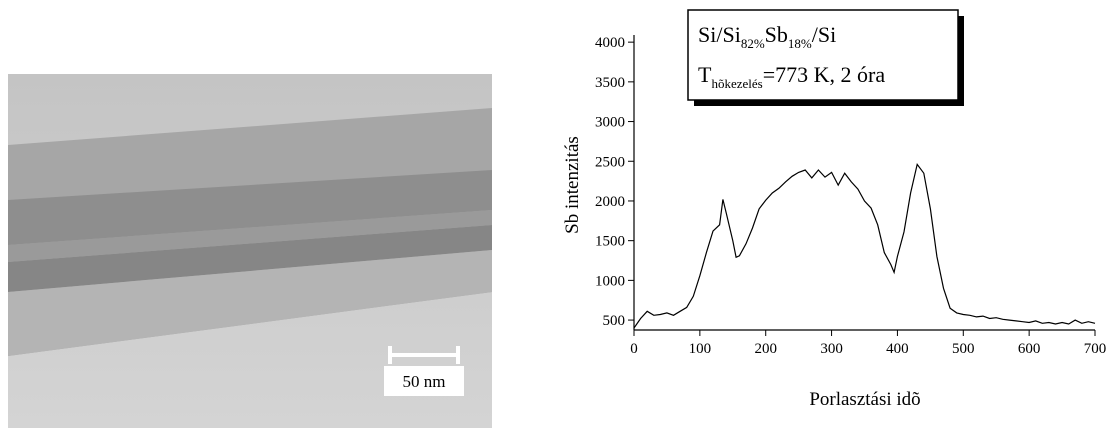 The width and height of the screenshot is (1108, 433). Describe the element at coordinates (610, 281) in the screenshot. I see `y-tick-label: 1000` at that location.